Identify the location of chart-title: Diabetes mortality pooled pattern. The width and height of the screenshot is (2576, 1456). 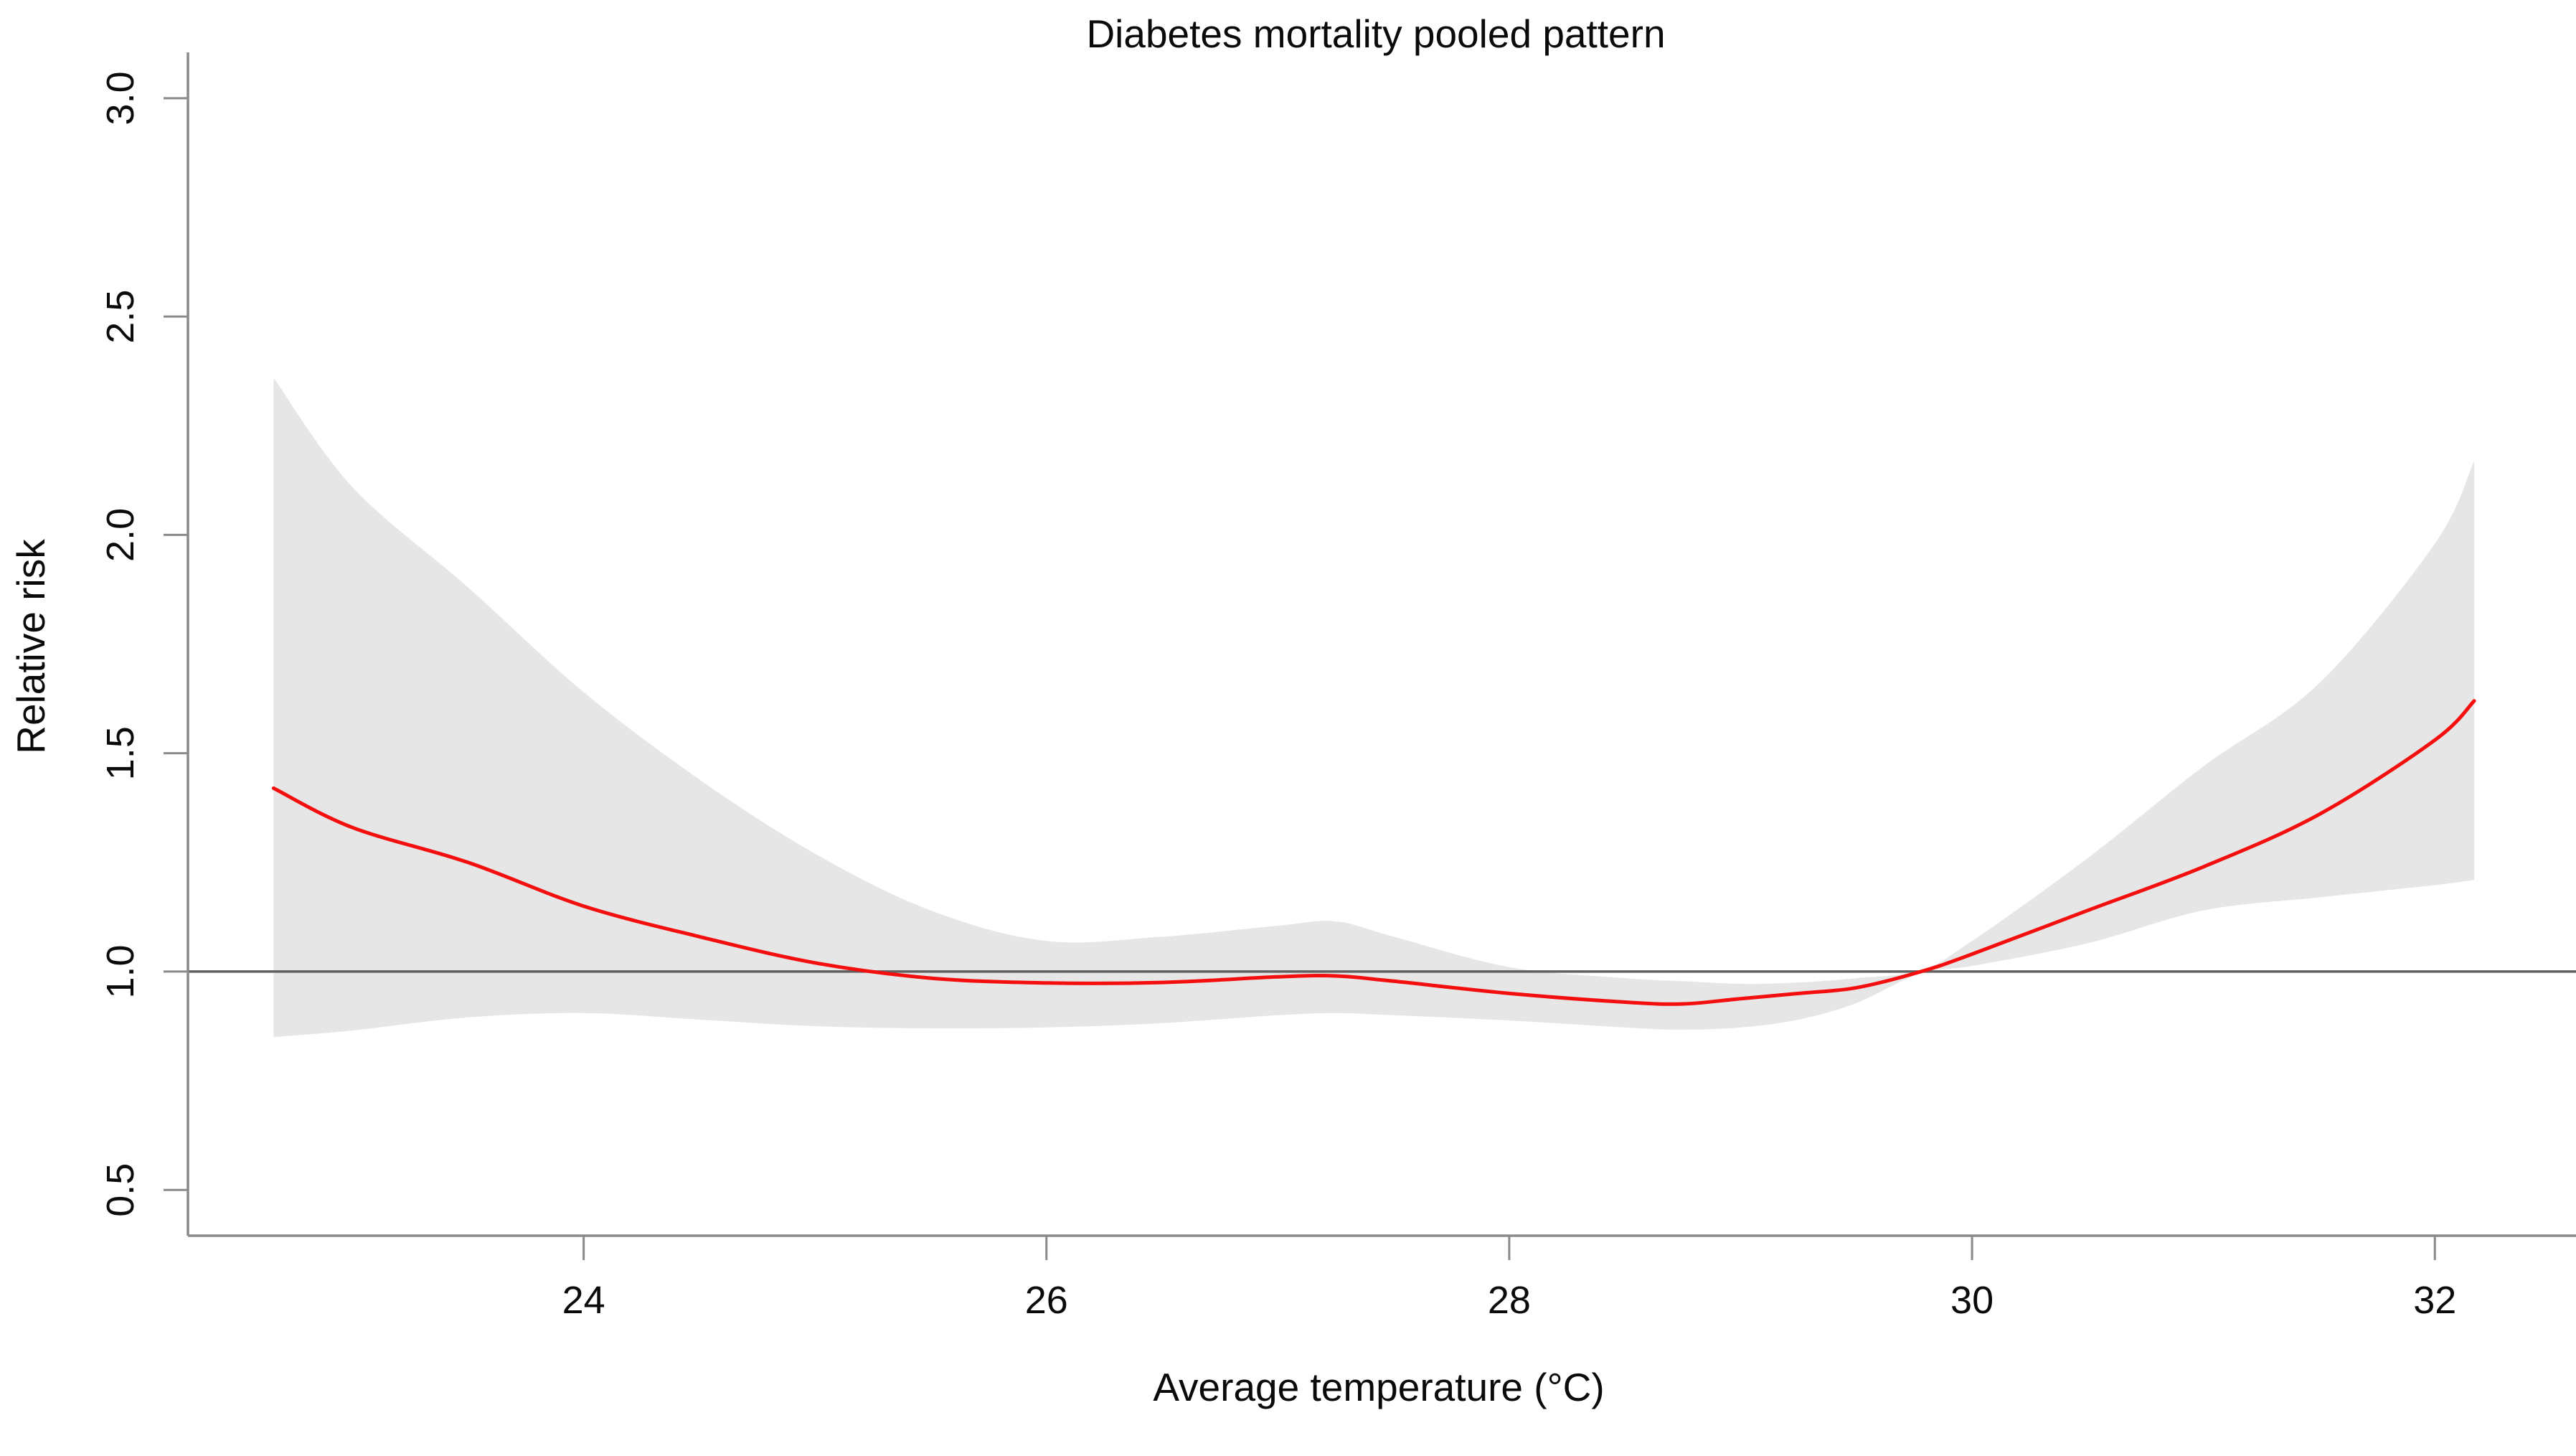
(1375, 33).